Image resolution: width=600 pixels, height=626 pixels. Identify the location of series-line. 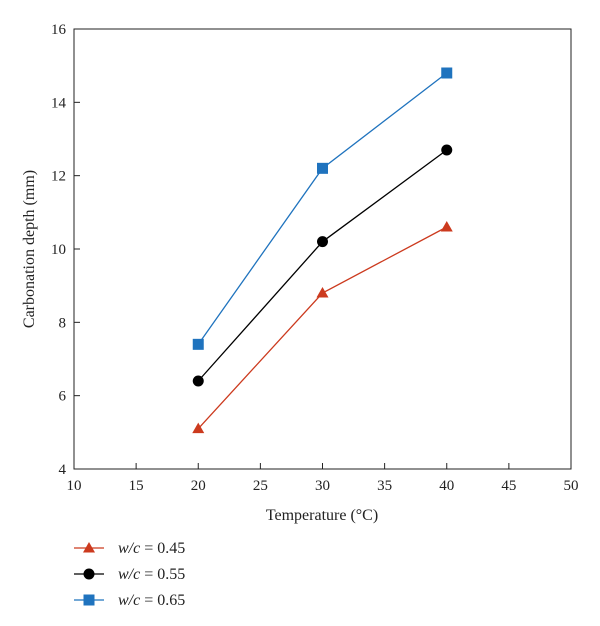
(322, 328).